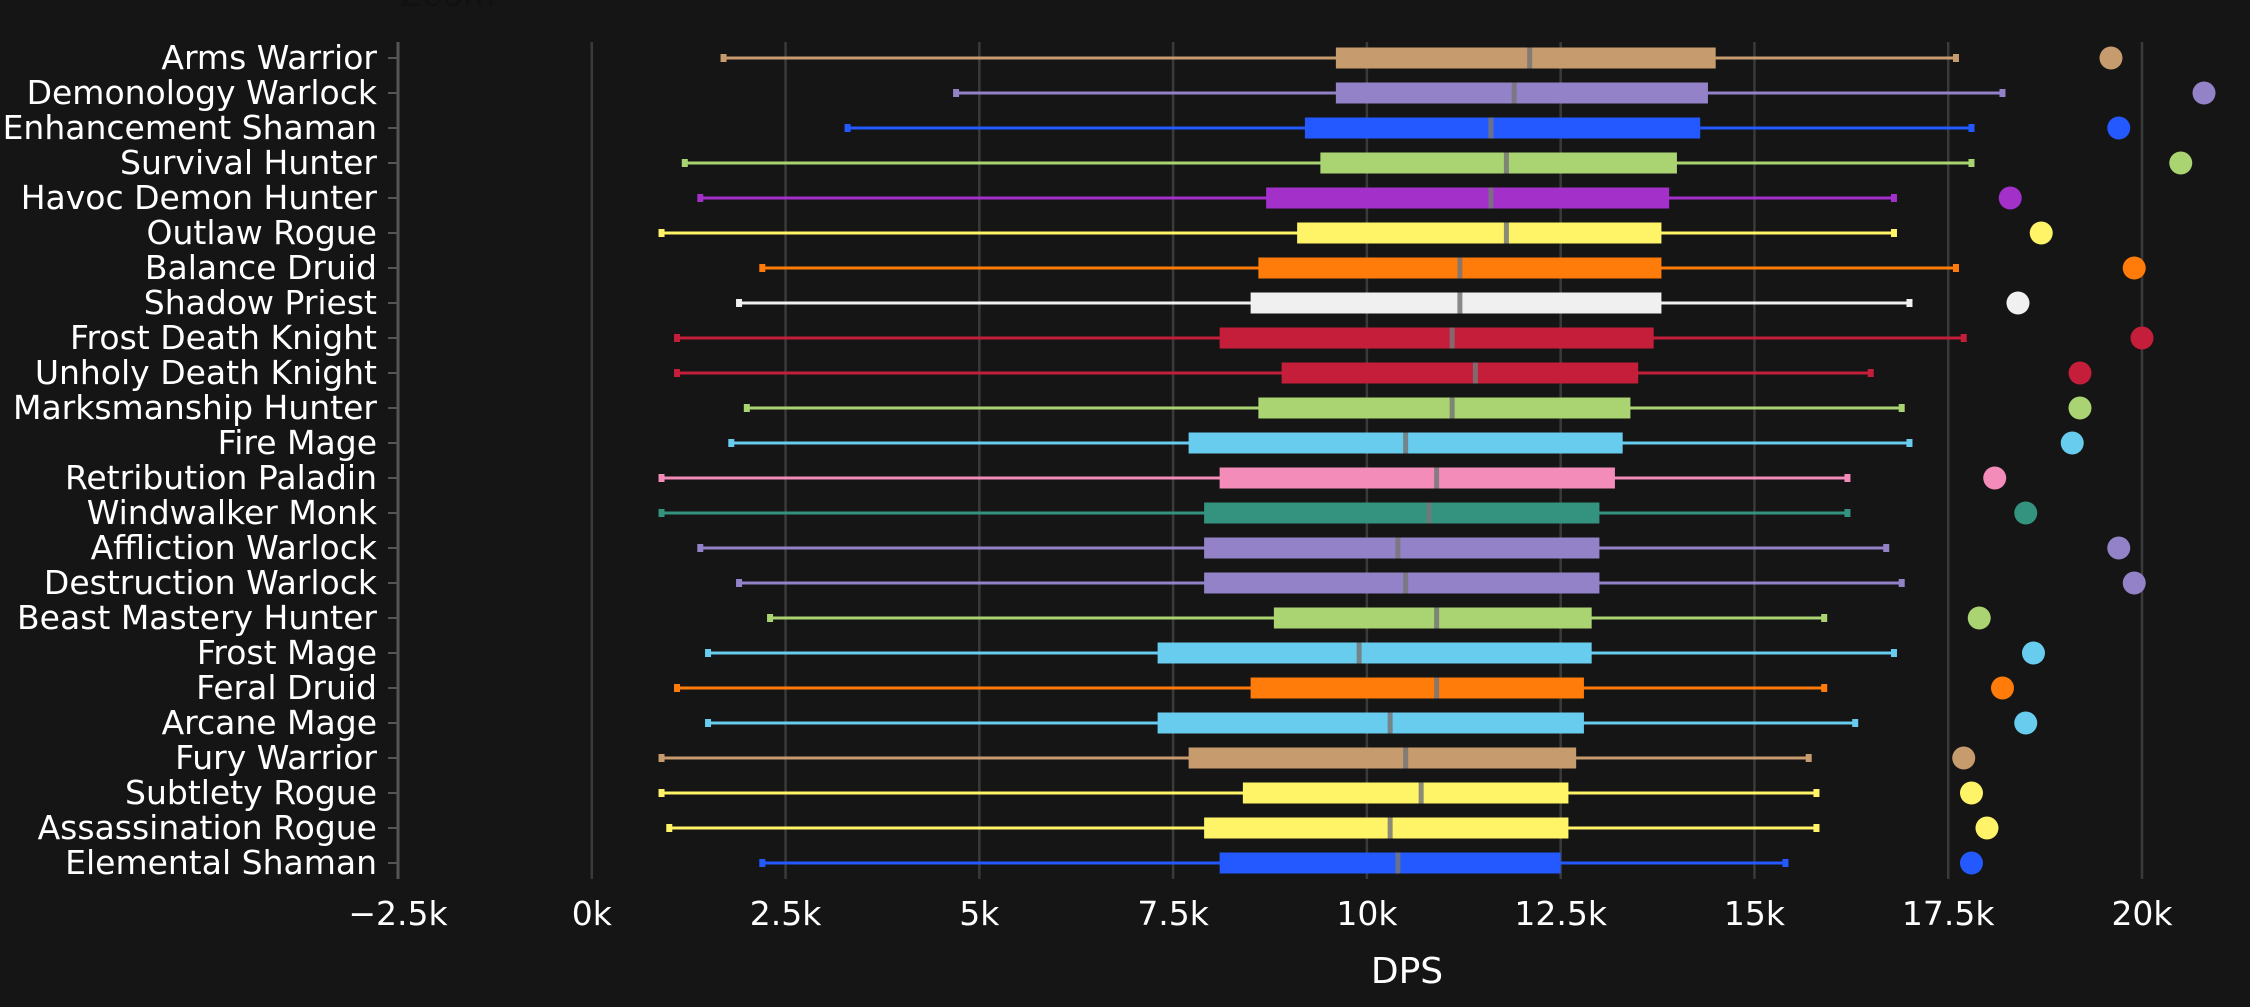 Image resolution: width=2250 pixels, height=1007 pixels. What do you see at coordinates (2142, 913) in the screenshot?
I see `x-tick-label: 20k` at bounding box center [2142, 913].